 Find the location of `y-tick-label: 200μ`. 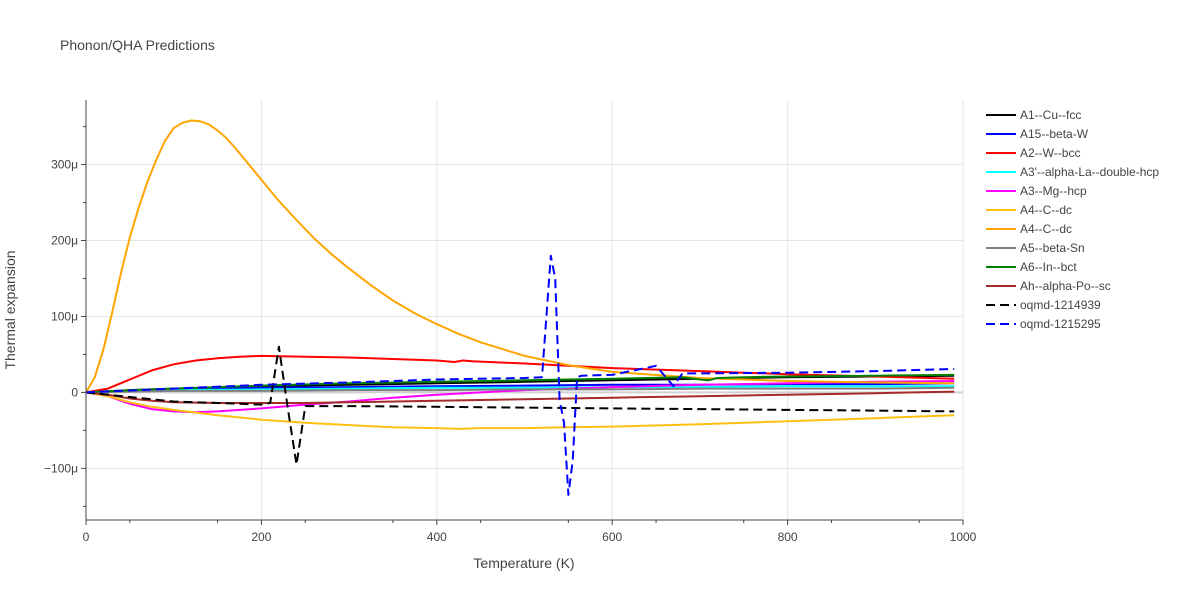

y-tick-label: 200μ is located at coordinates (64, 241).